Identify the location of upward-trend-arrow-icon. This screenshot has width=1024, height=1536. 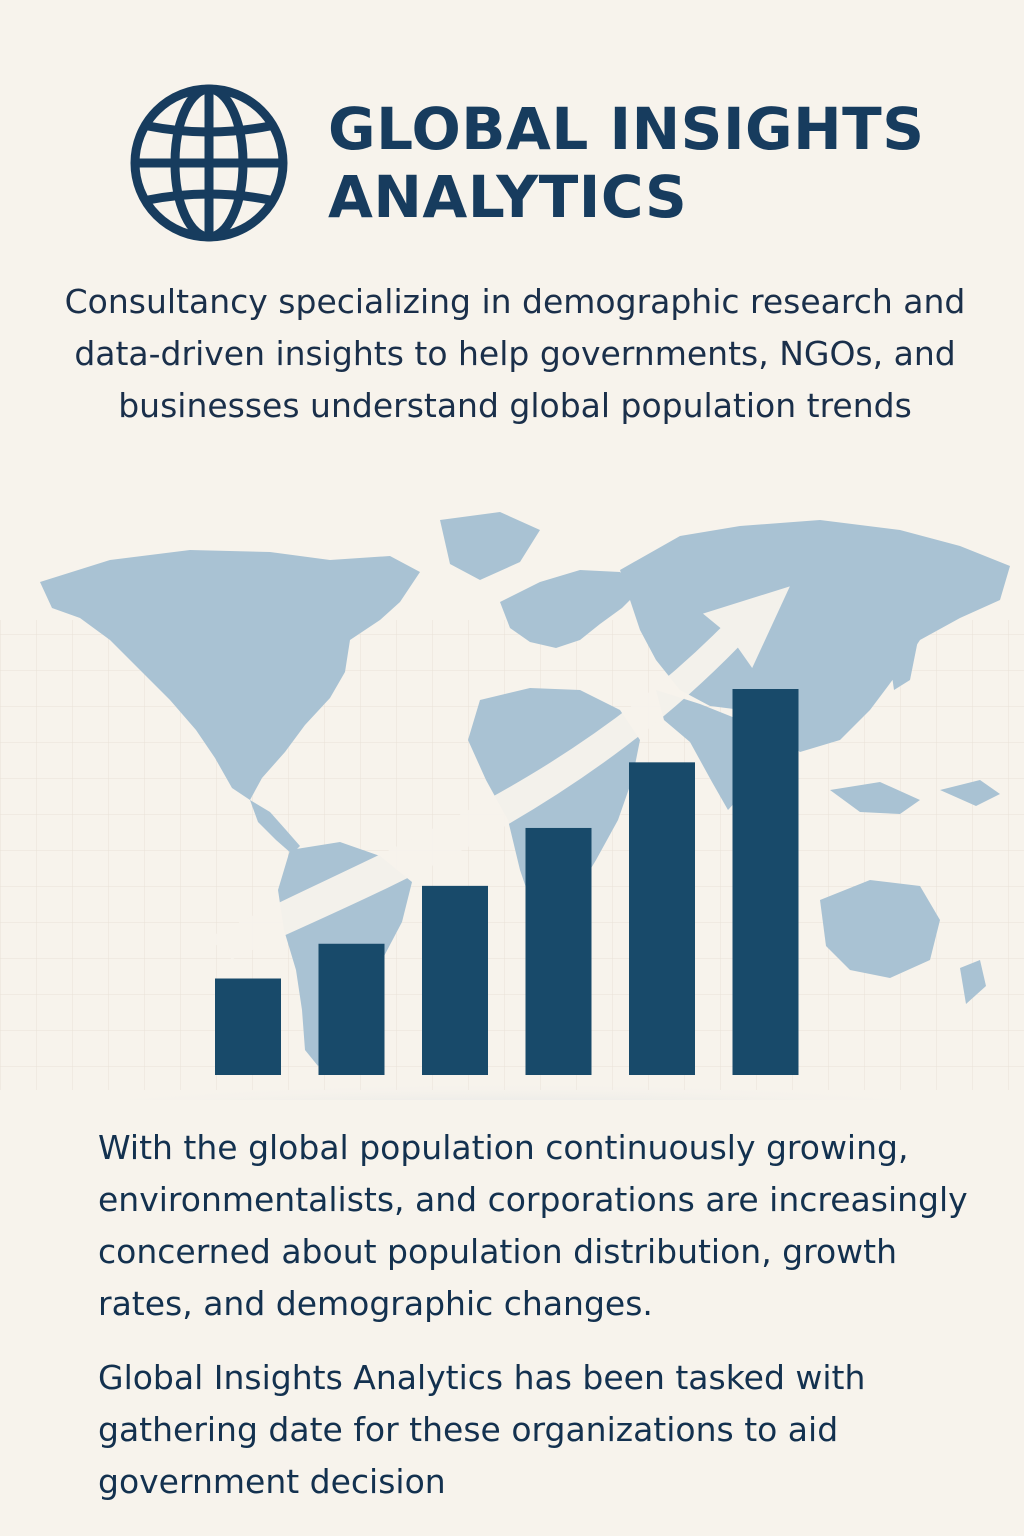
(499, 773).